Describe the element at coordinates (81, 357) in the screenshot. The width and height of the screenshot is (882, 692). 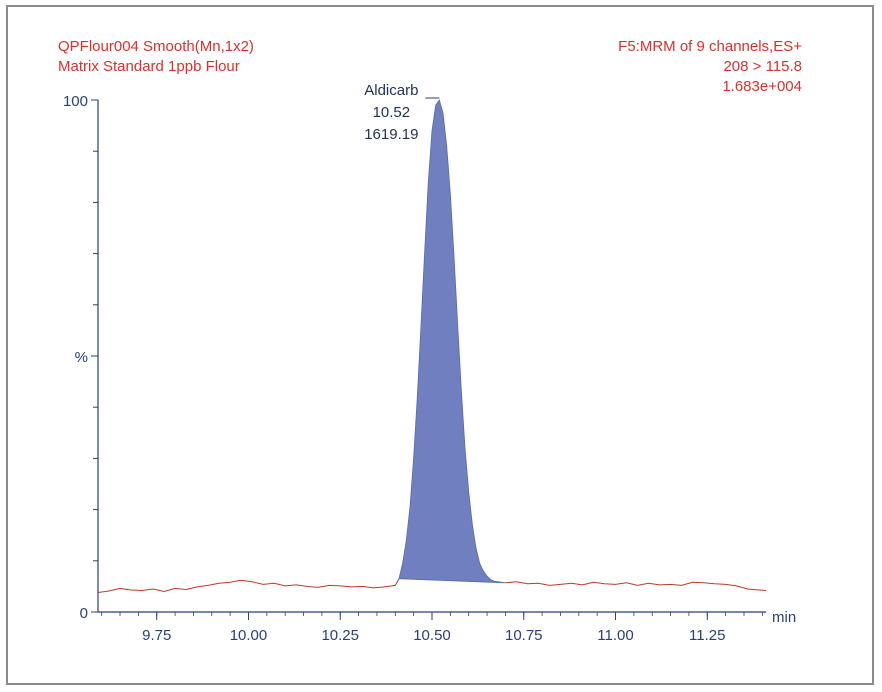
I see `y-axis-label: %` at that location.